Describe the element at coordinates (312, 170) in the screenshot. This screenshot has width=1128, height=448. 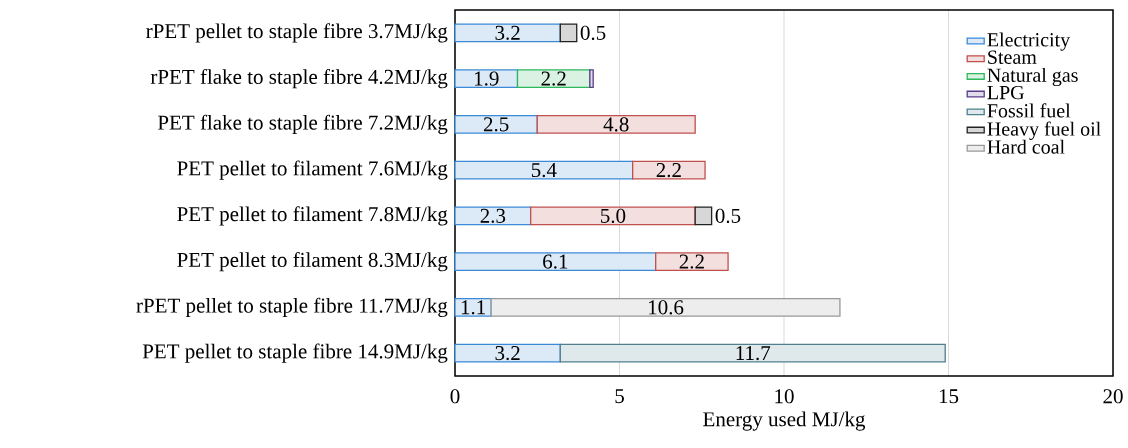
I see `y-tick-label: PET pellet to filament 7.6MJ/kg` at that location.